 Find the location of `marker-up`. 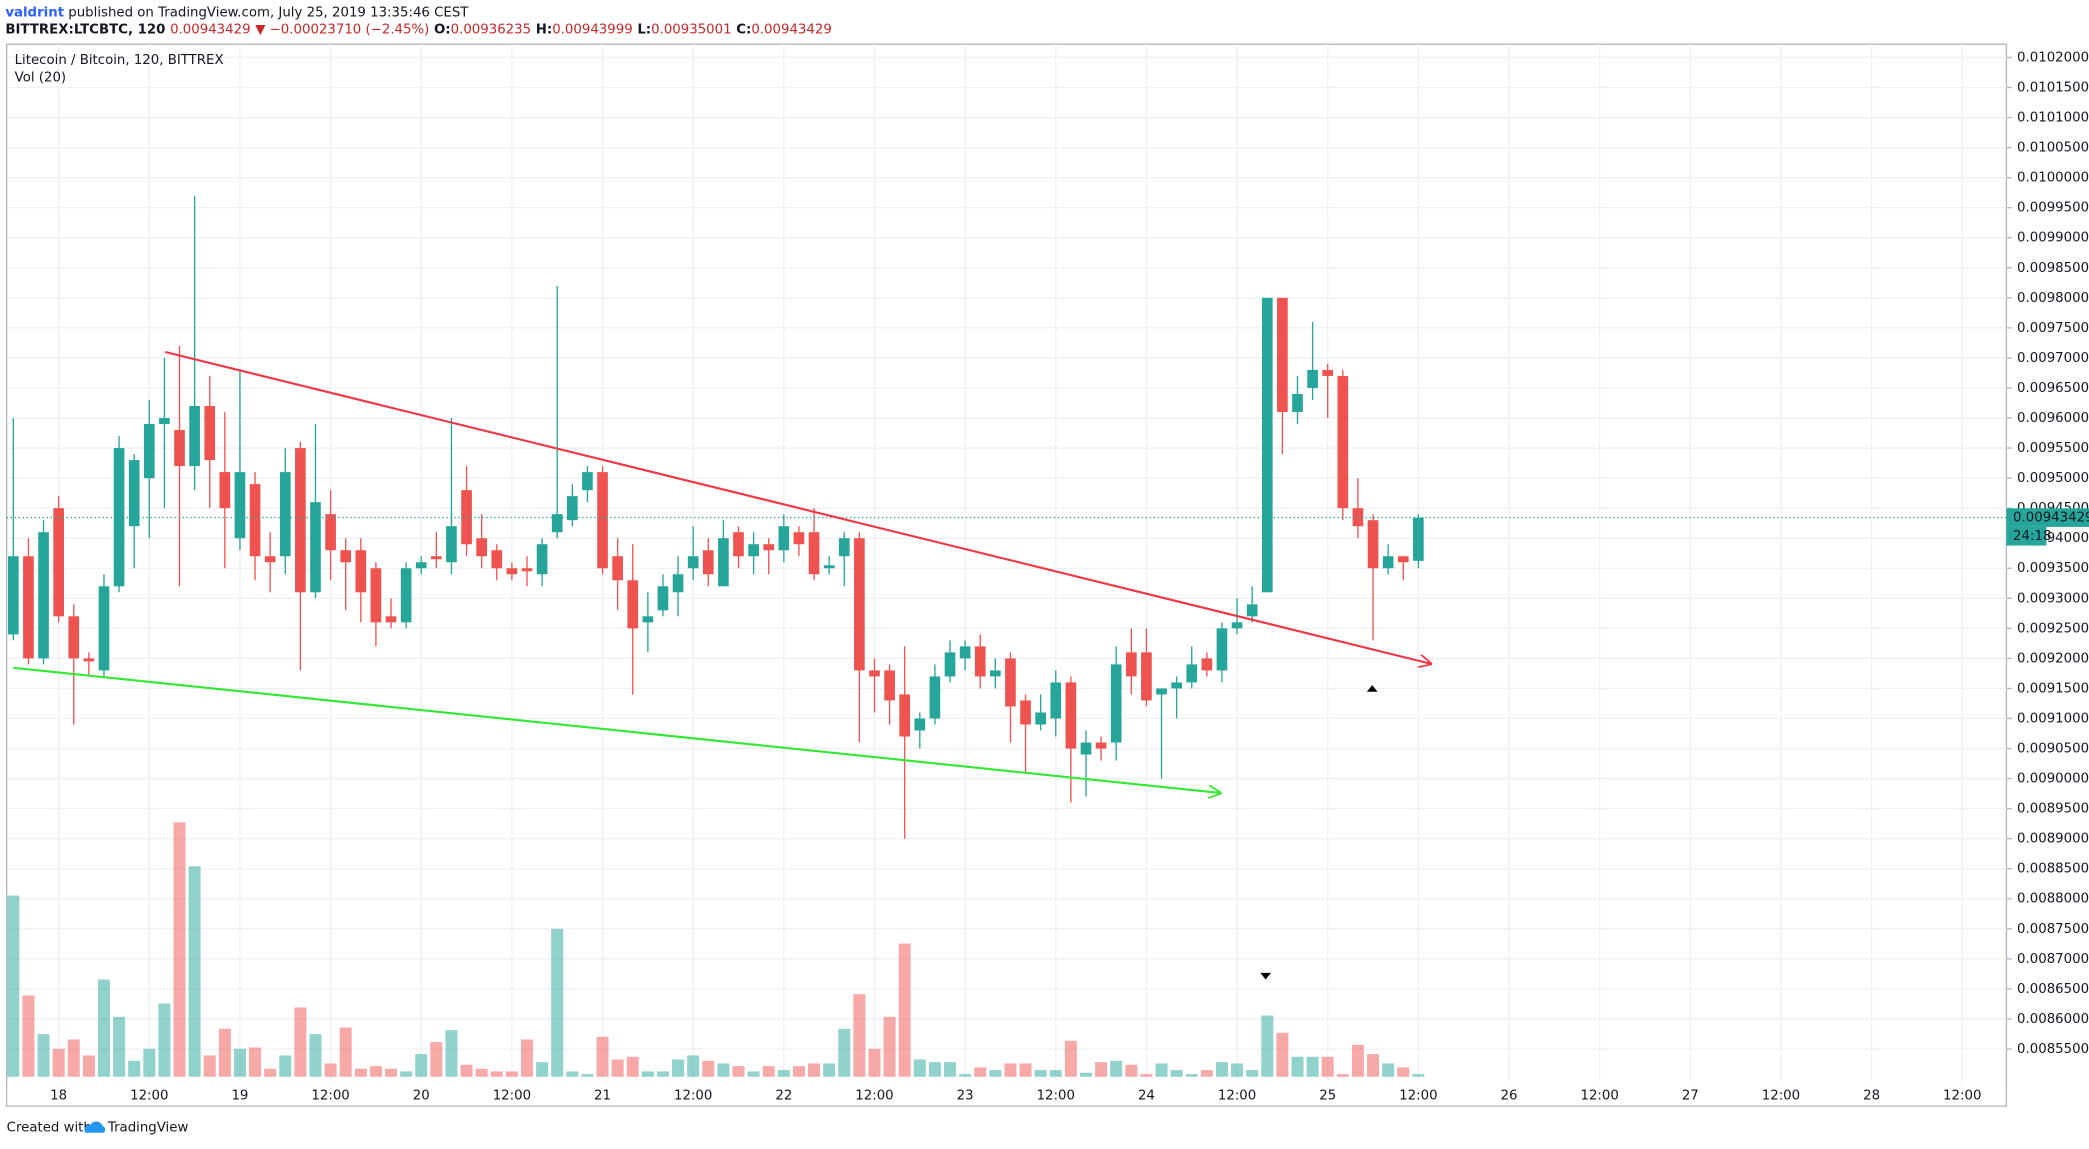

marker-up is located at coordinates (1372, 688).